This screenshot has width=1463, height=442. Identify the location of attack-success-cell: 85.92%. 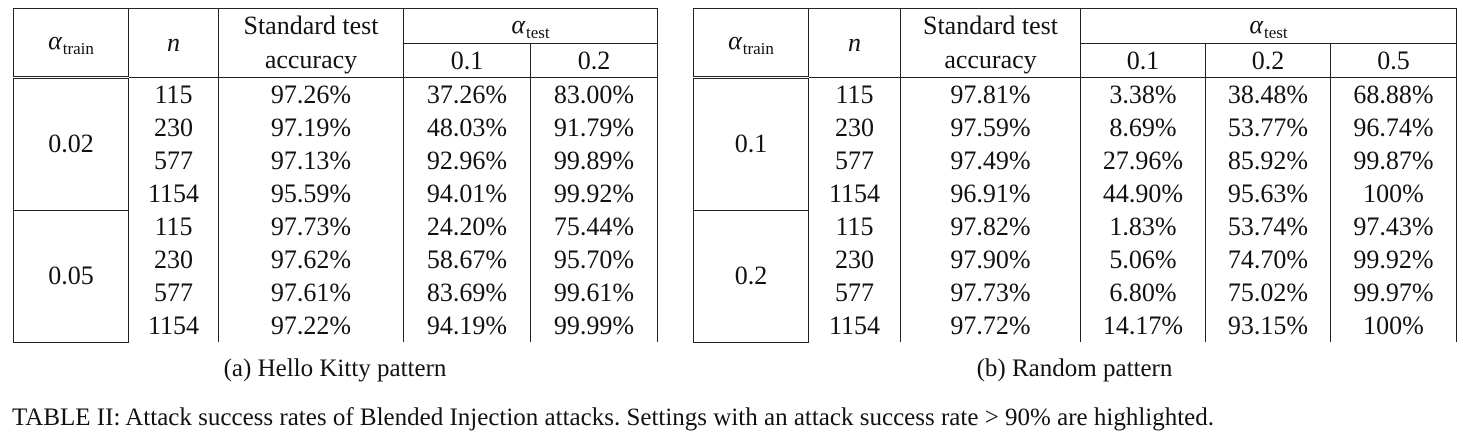
(1268, 160).